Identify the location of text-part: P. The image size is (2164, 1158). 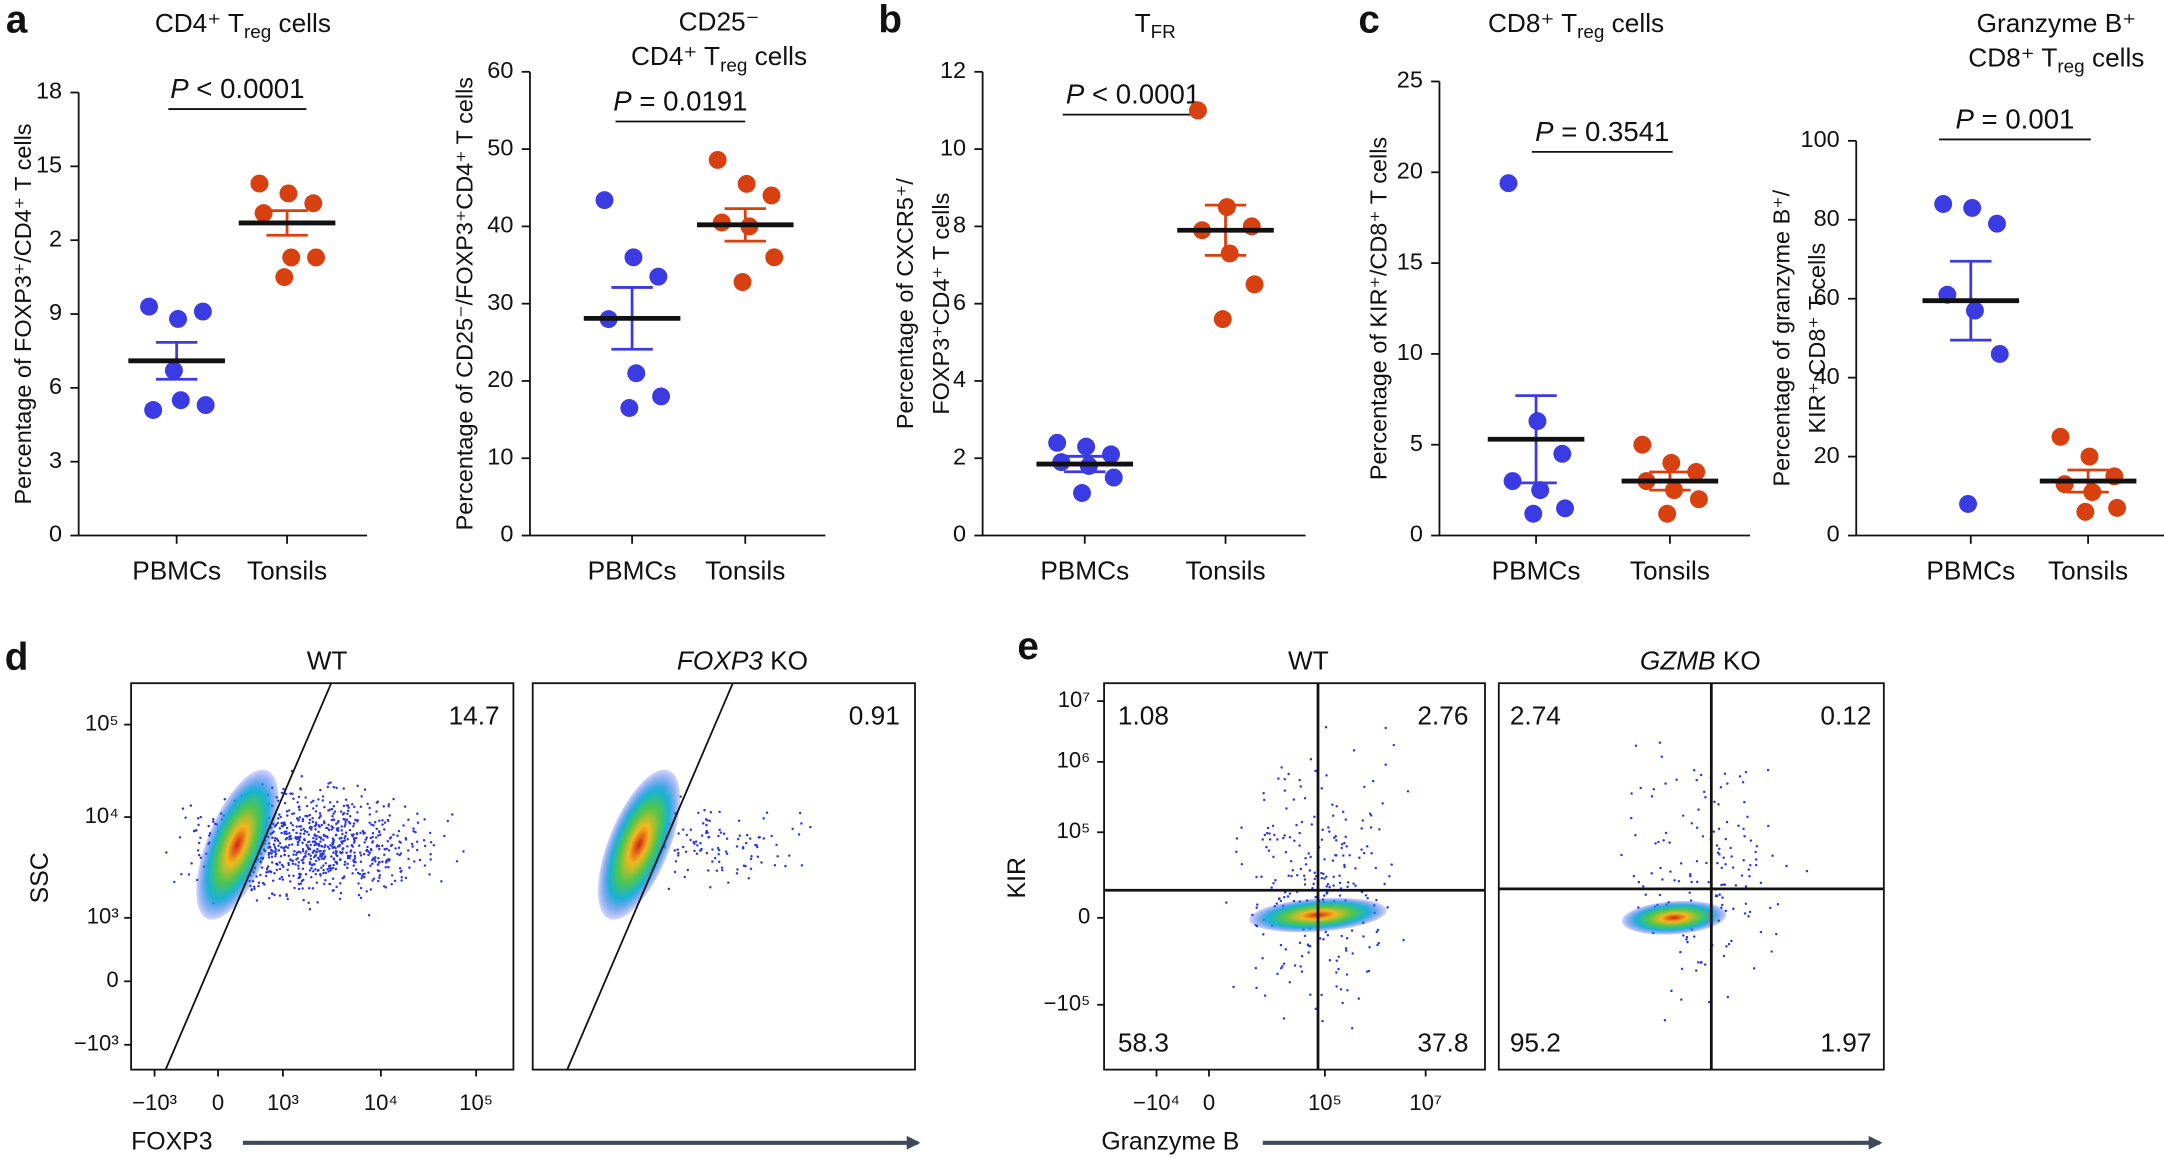
(1075, 94).